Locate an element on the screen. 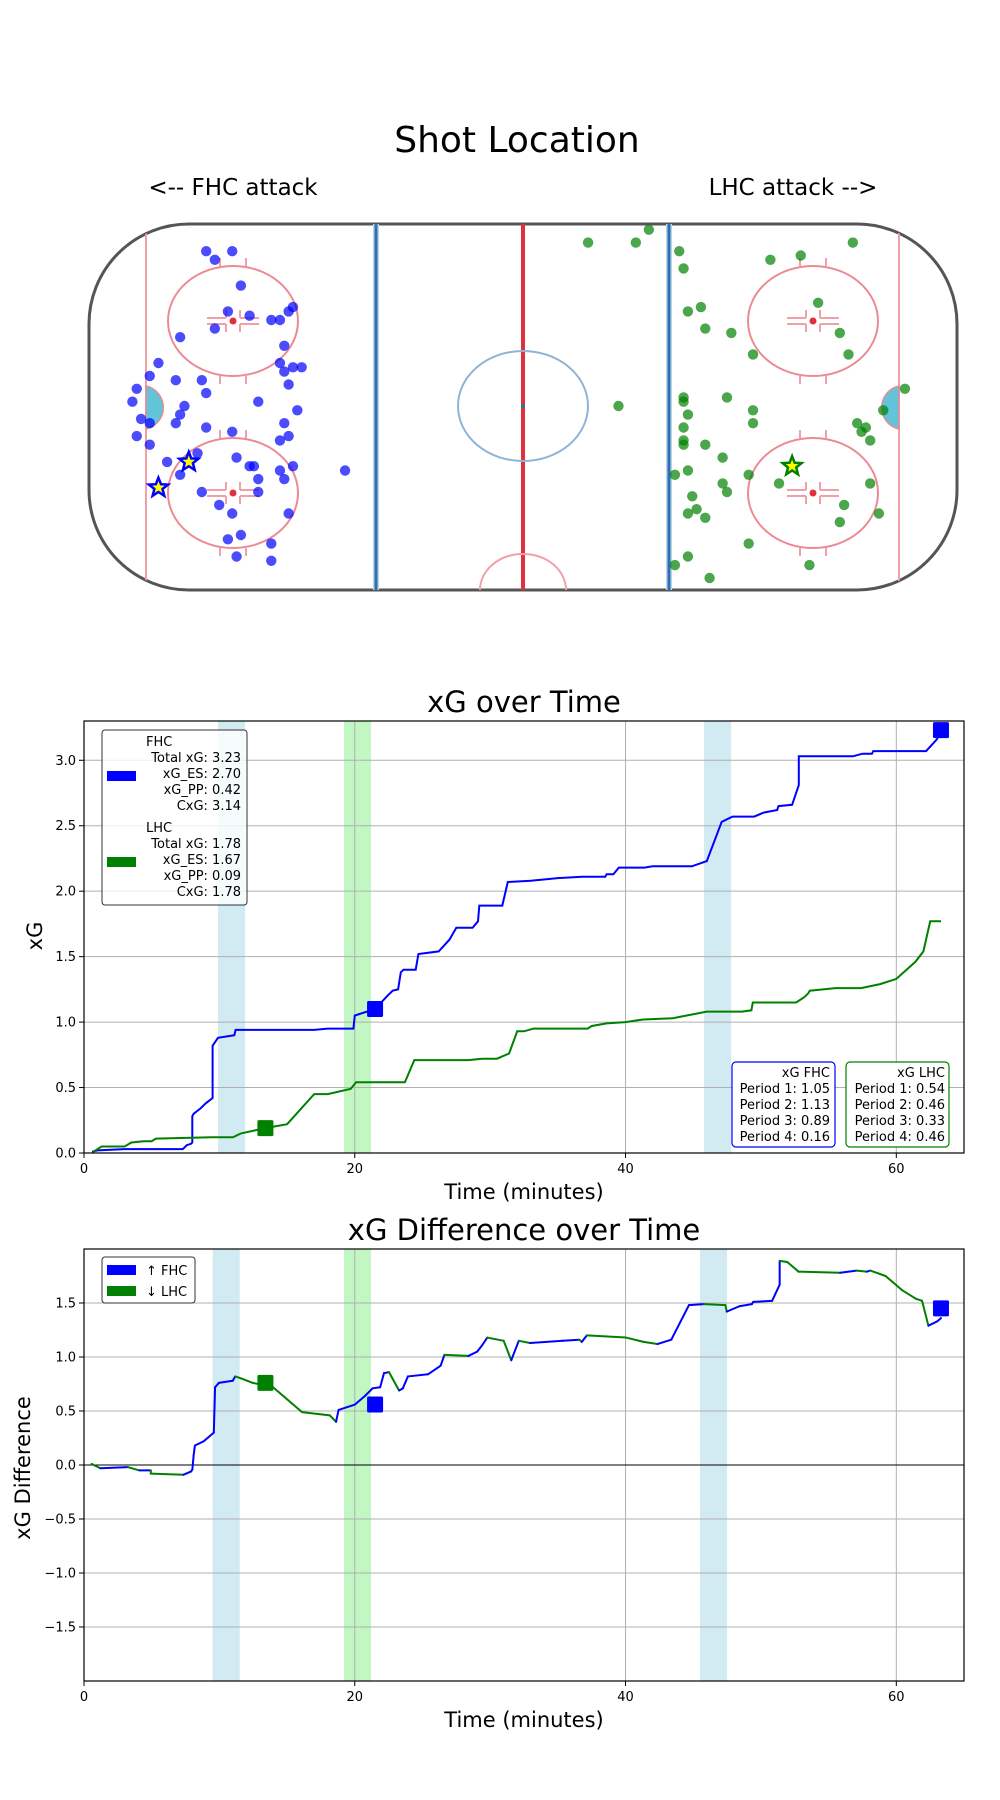  legend-fhc-label: ↑ FHC is located at coordinates (166, 1271).